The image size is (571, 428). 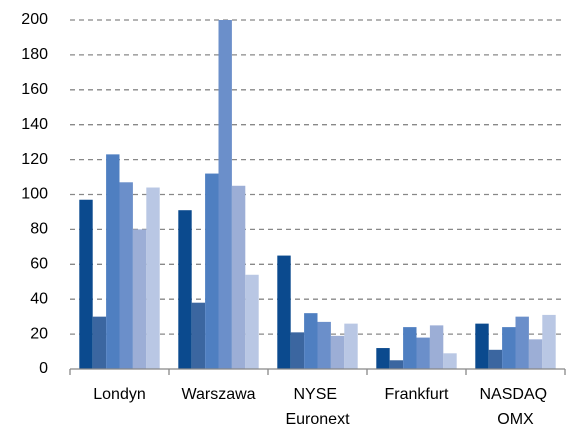 What do you see at coordinates (317, 419) in the screenshot?
I see `label-line: Euronext` at bounding box center [317, 419].